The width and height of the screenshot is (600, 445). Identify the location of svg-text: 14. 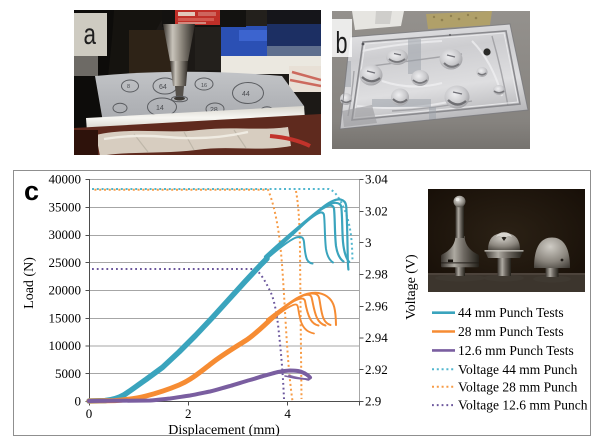
(160, 108).